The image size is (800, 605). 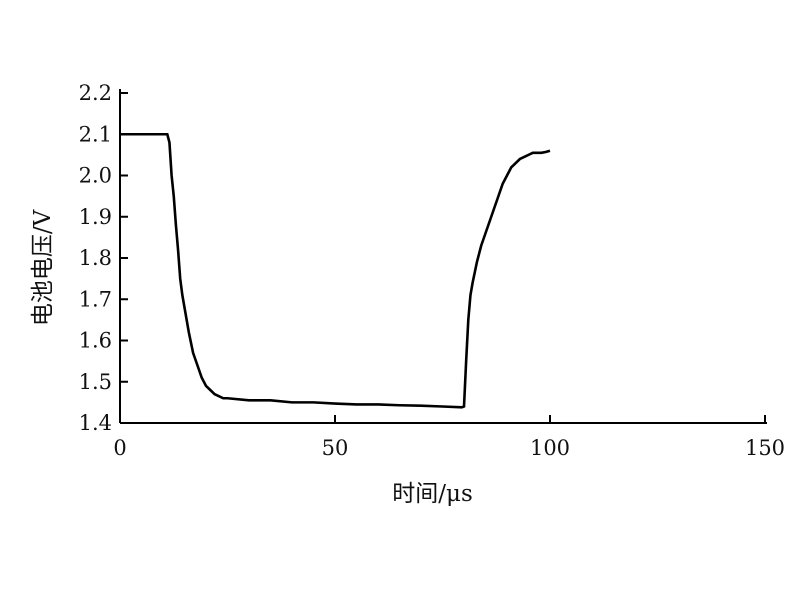 I want to click on x-axis-title: 时间/μs, so click(x=432, y=494).